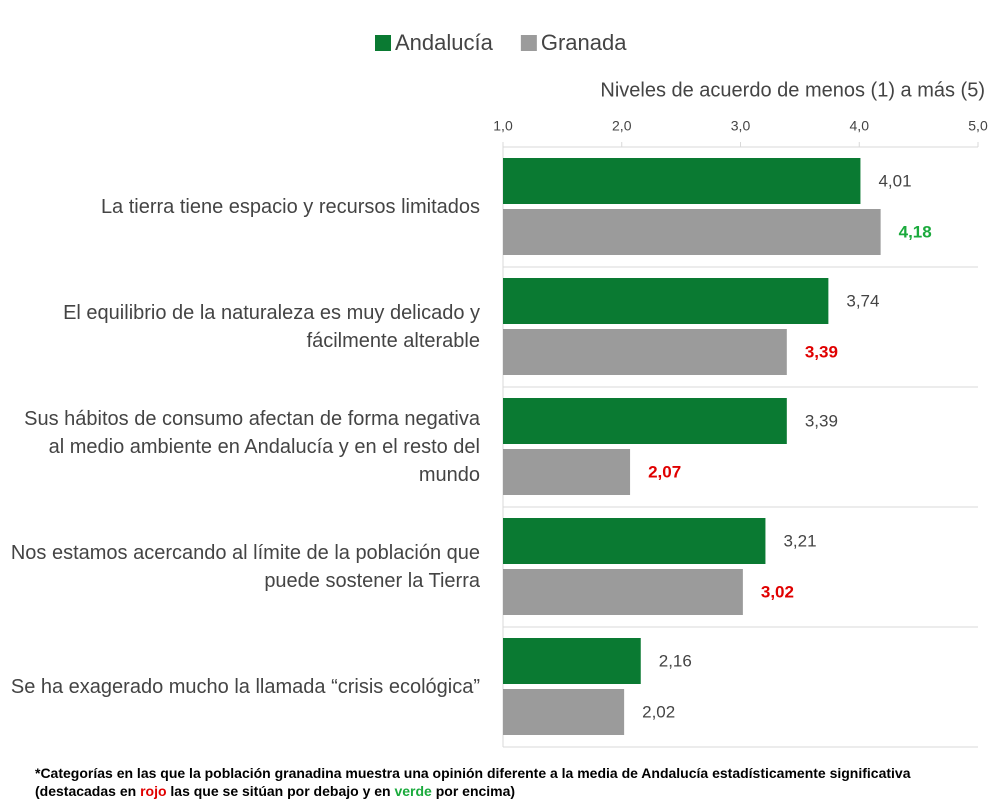 Image resolution: width=997 pixels, height=805 pixels. What do you see at coordinates (473, 791) in the screenshot?
I see `footnote-part: por encima)` at bounding box center [473, 791].